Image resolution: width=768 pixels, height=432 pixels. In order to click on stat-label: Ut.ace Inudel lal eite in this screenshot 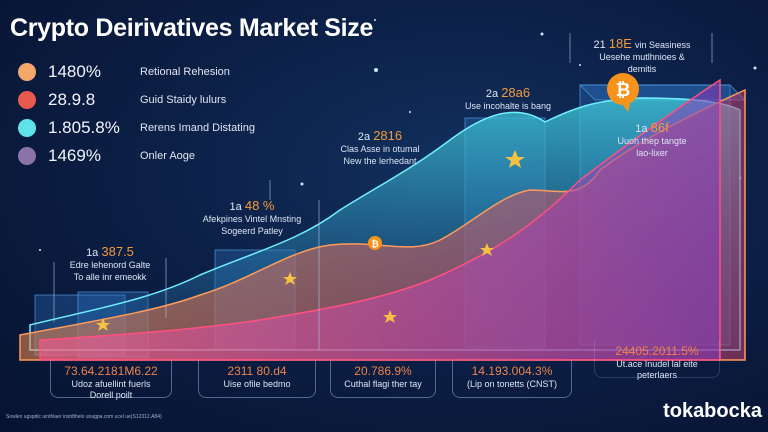, I will do `click(657, 364)`.